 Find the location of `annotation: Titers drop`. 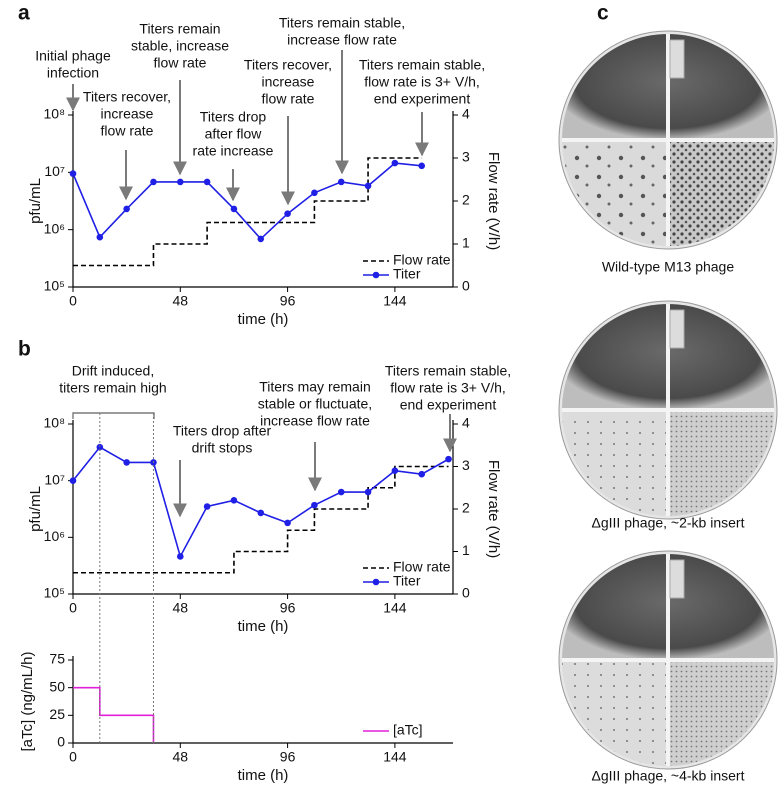

annotation: Titers drop is located at coordinates (233, 117).